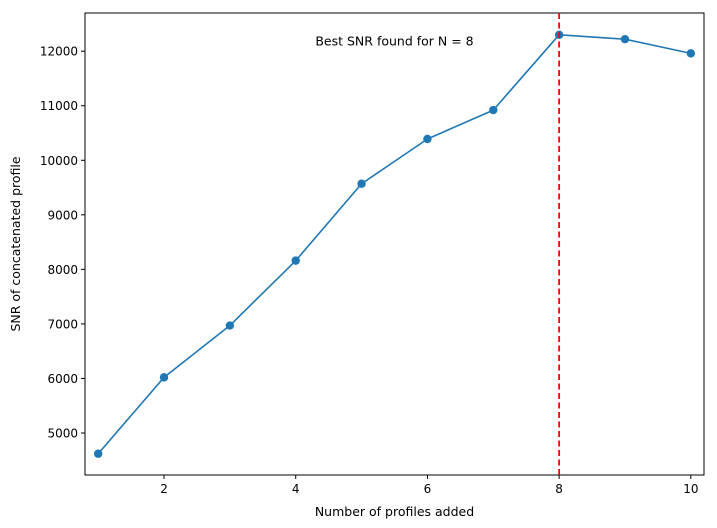 The image size is (717, 528). I want to click on y-tick-label: 10000, so click(59, 161).